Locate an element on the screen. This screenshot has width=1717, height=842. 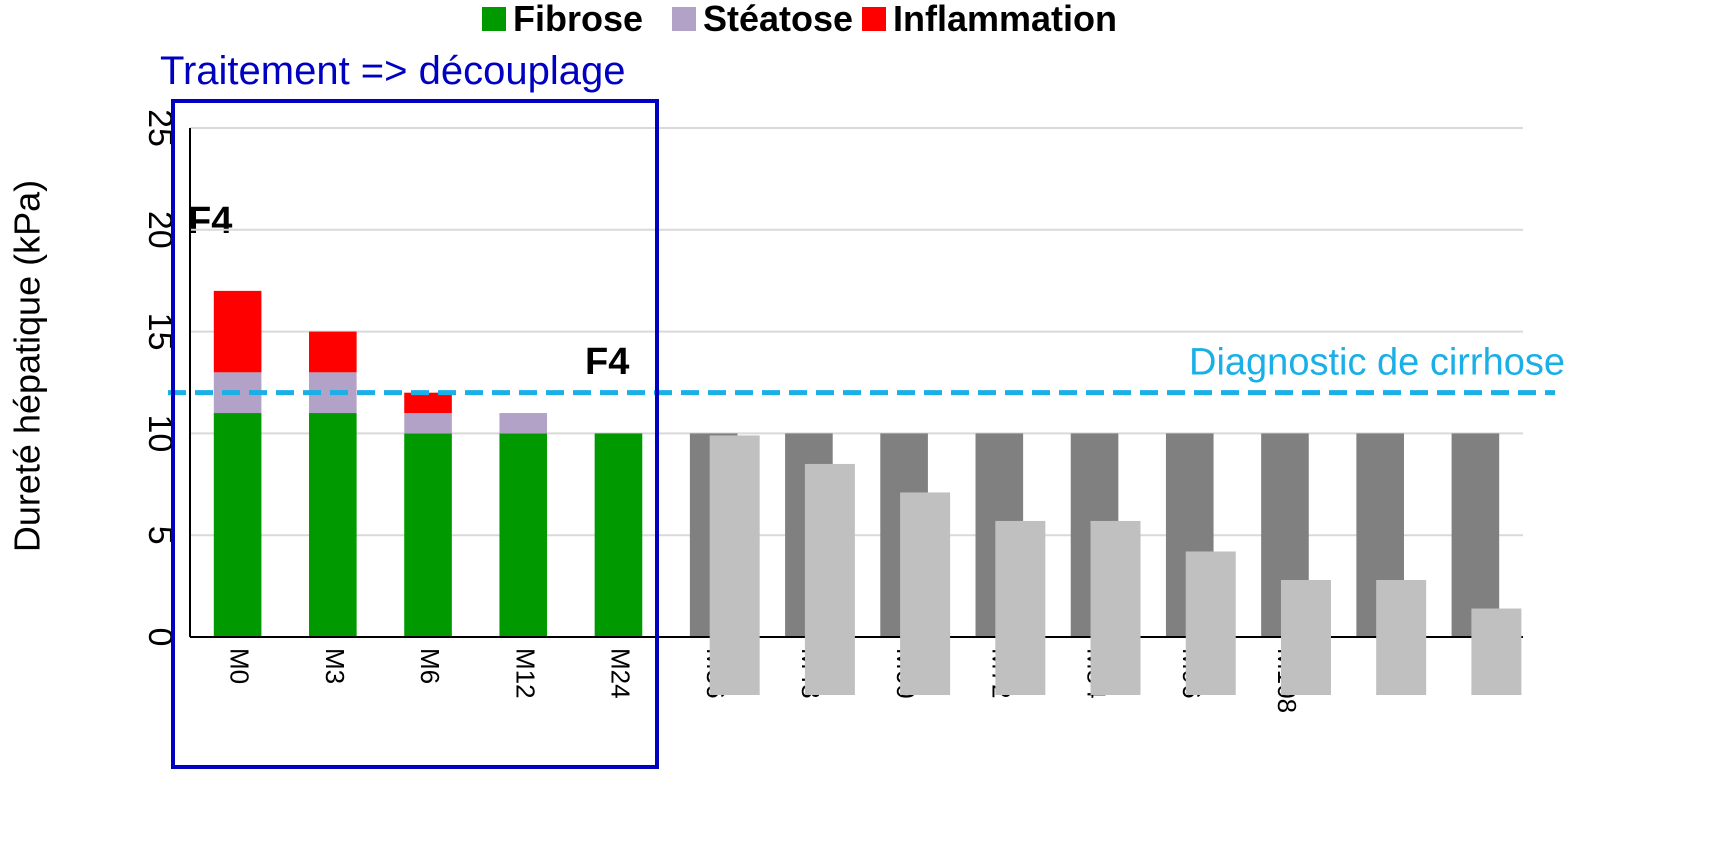
y-tick-label: 5 is located at coordinates (160, 535).